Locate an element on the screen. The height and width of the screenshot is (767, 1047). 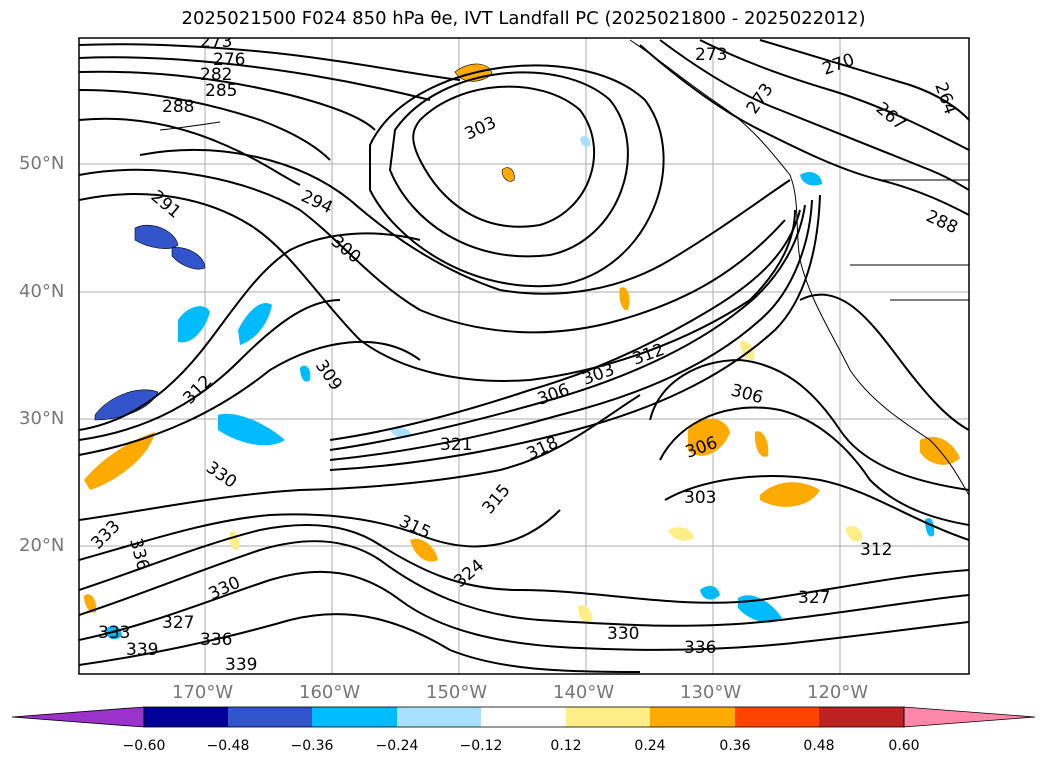
contour-label: 276 is located at coordinates (229, 60).